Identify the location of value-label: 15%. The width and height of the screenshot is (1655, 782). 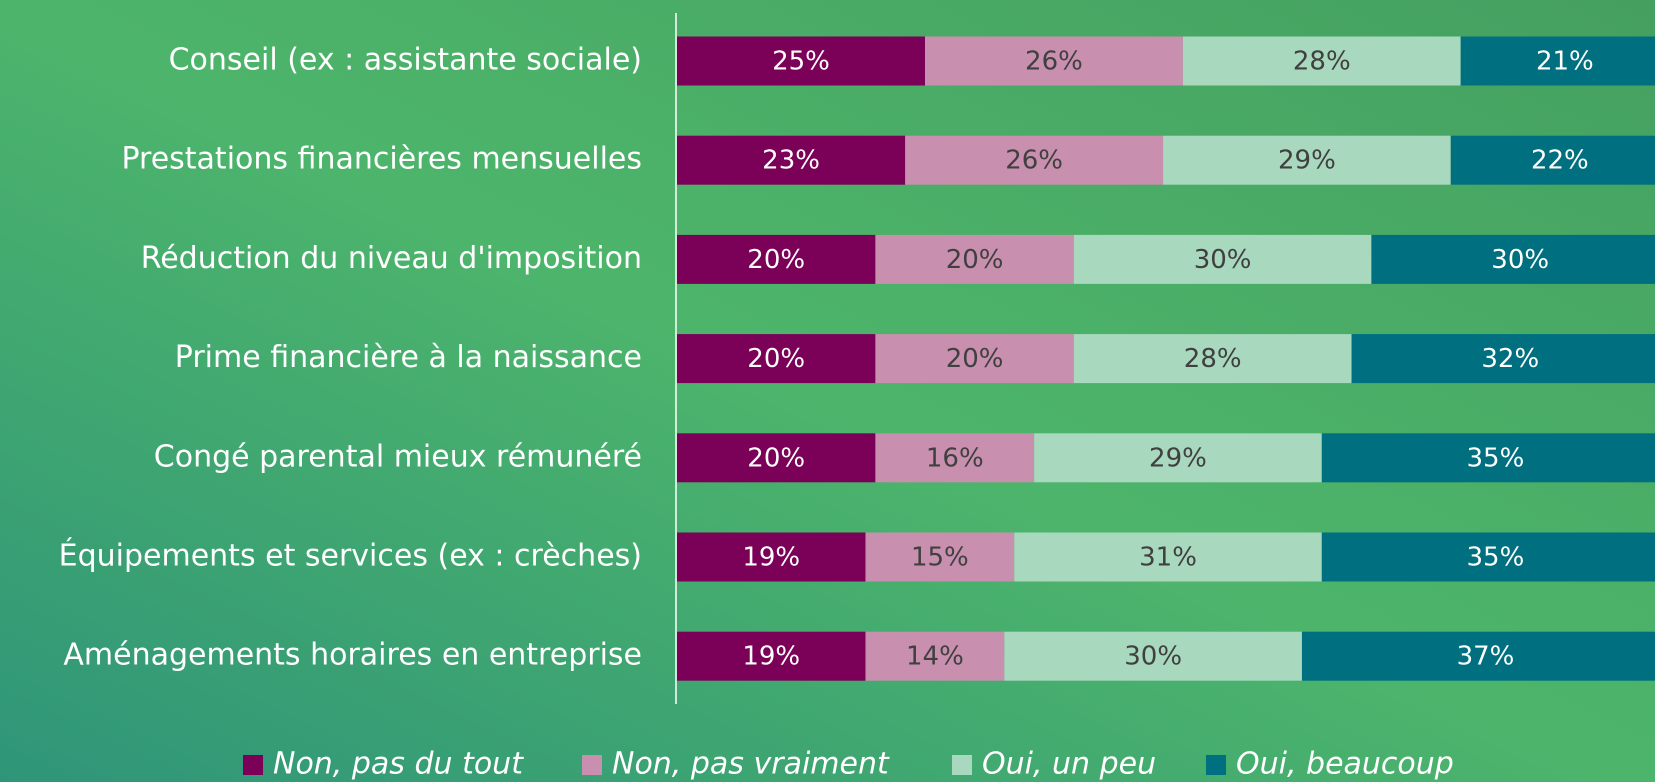
(940, 558).